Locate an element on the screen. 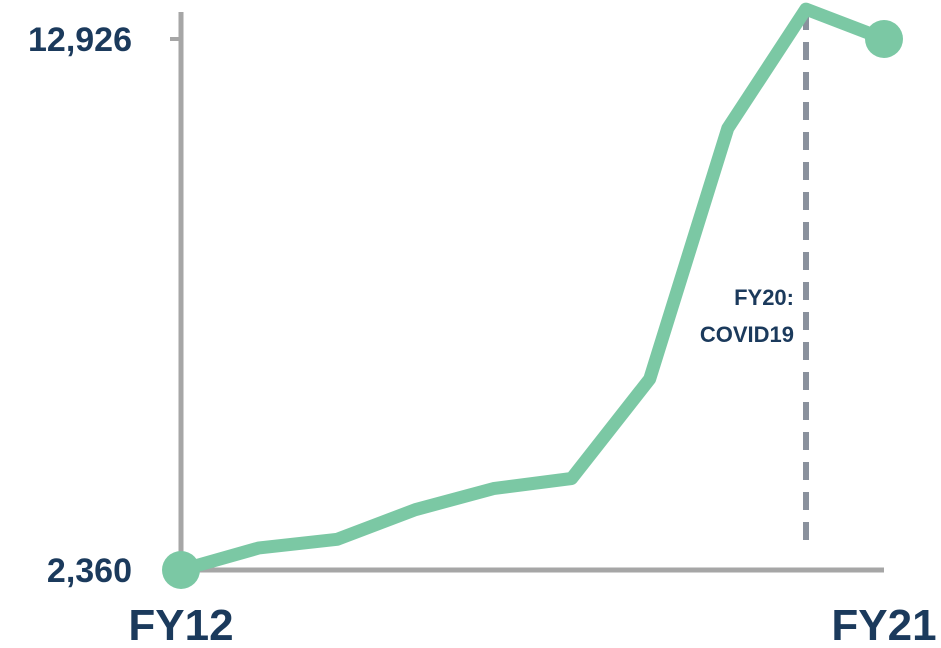 The width and height of the screenshot is (941, 648). data-point-last is located at coordinates (884, 39).